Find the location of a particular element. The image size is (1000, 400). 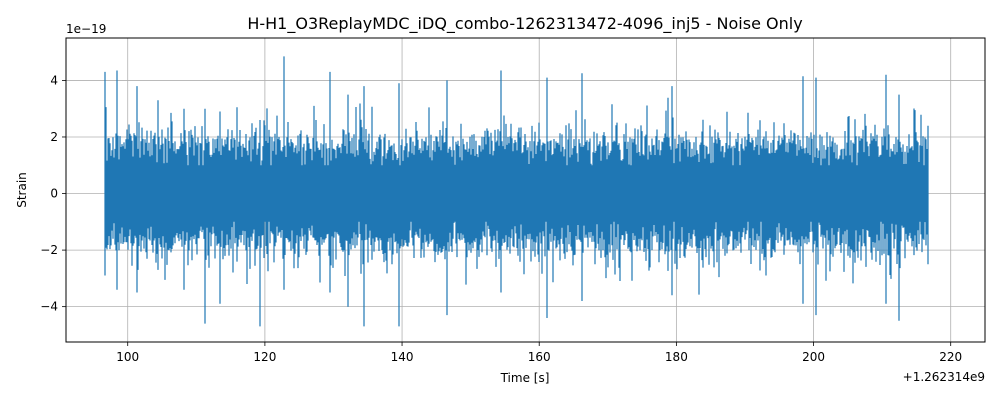

x-tick-label: 160 is located at coordinates (539, 357).